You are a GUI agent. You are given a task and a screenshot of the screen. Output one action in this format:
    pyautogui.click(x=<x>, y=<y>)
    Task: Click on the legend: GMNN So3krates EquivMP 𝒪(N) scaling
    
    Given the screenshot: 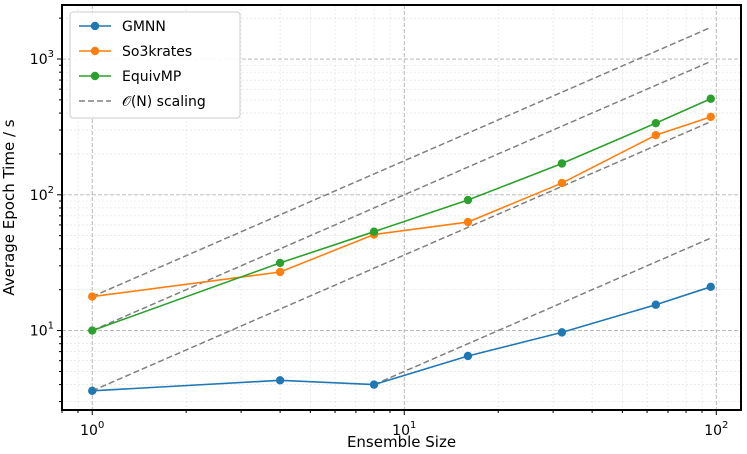 What is the action you would take?
    pyautogui.click(x=155, y=65)
    